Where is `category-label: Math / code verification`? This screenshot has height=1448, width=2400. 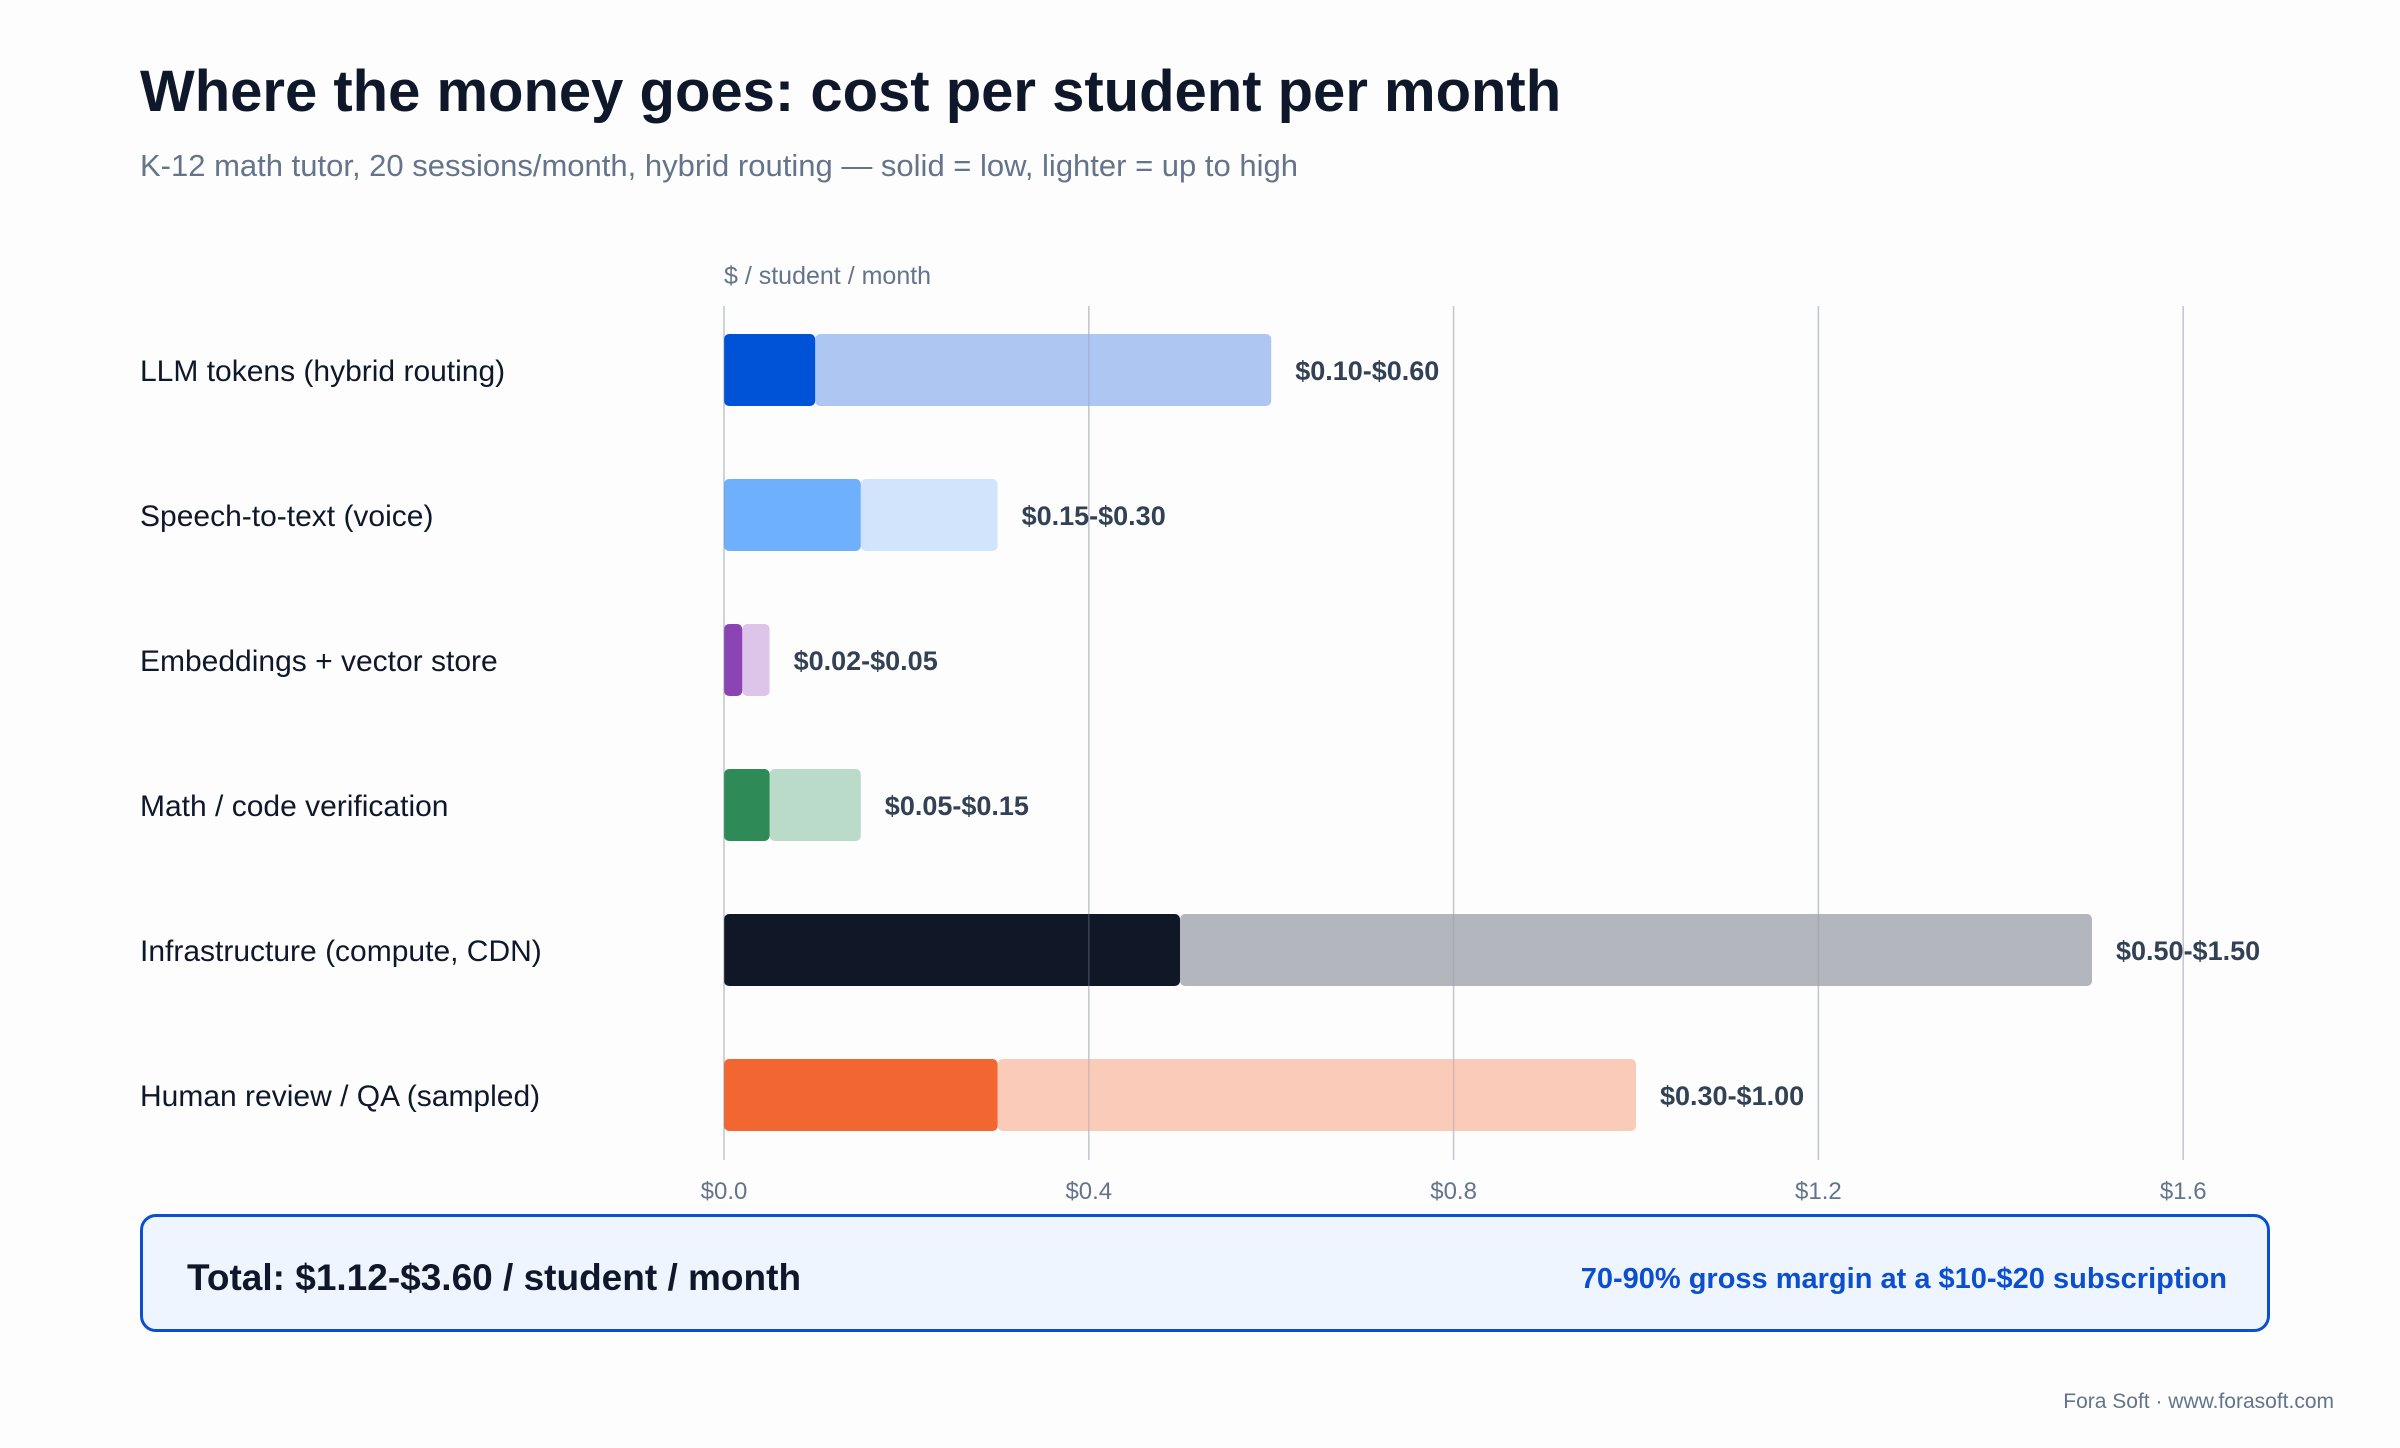 category-label: Math / code verification is located at coordinates (294, 806).